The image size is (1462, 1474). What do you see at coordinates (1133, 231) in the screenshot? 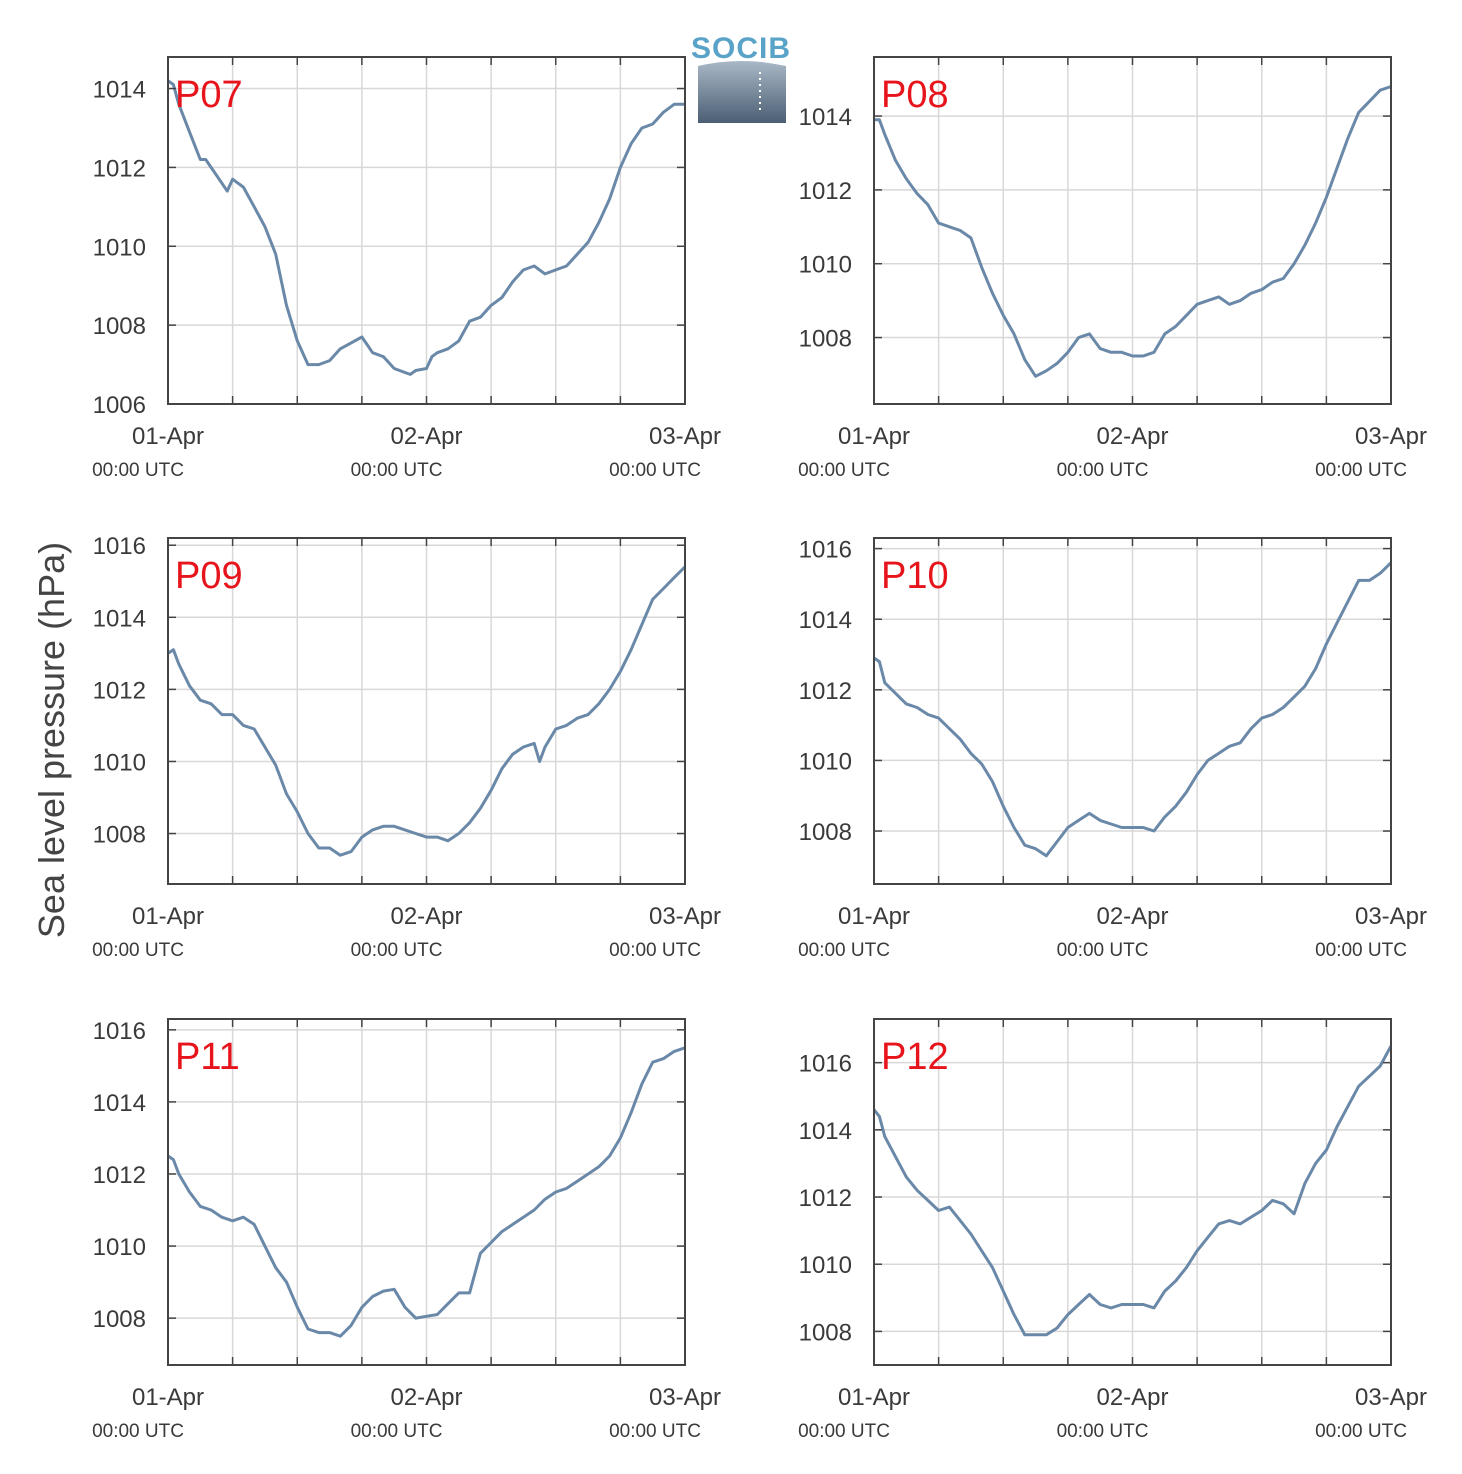
I see `series-line-p08` at bounding box center [1133, 231].